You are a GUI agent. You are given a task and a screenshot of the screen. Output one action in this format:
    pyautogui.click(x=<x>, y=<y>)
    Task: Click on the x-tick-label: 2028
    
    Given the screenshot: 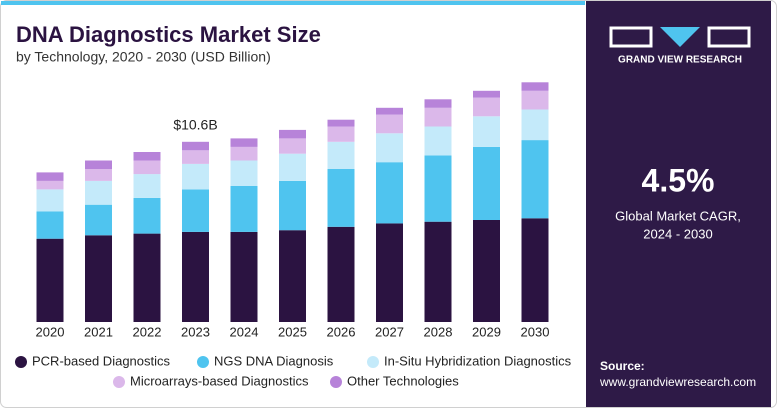 What is the action you would take?
    pyautogui.click(x=438, y=331)
    